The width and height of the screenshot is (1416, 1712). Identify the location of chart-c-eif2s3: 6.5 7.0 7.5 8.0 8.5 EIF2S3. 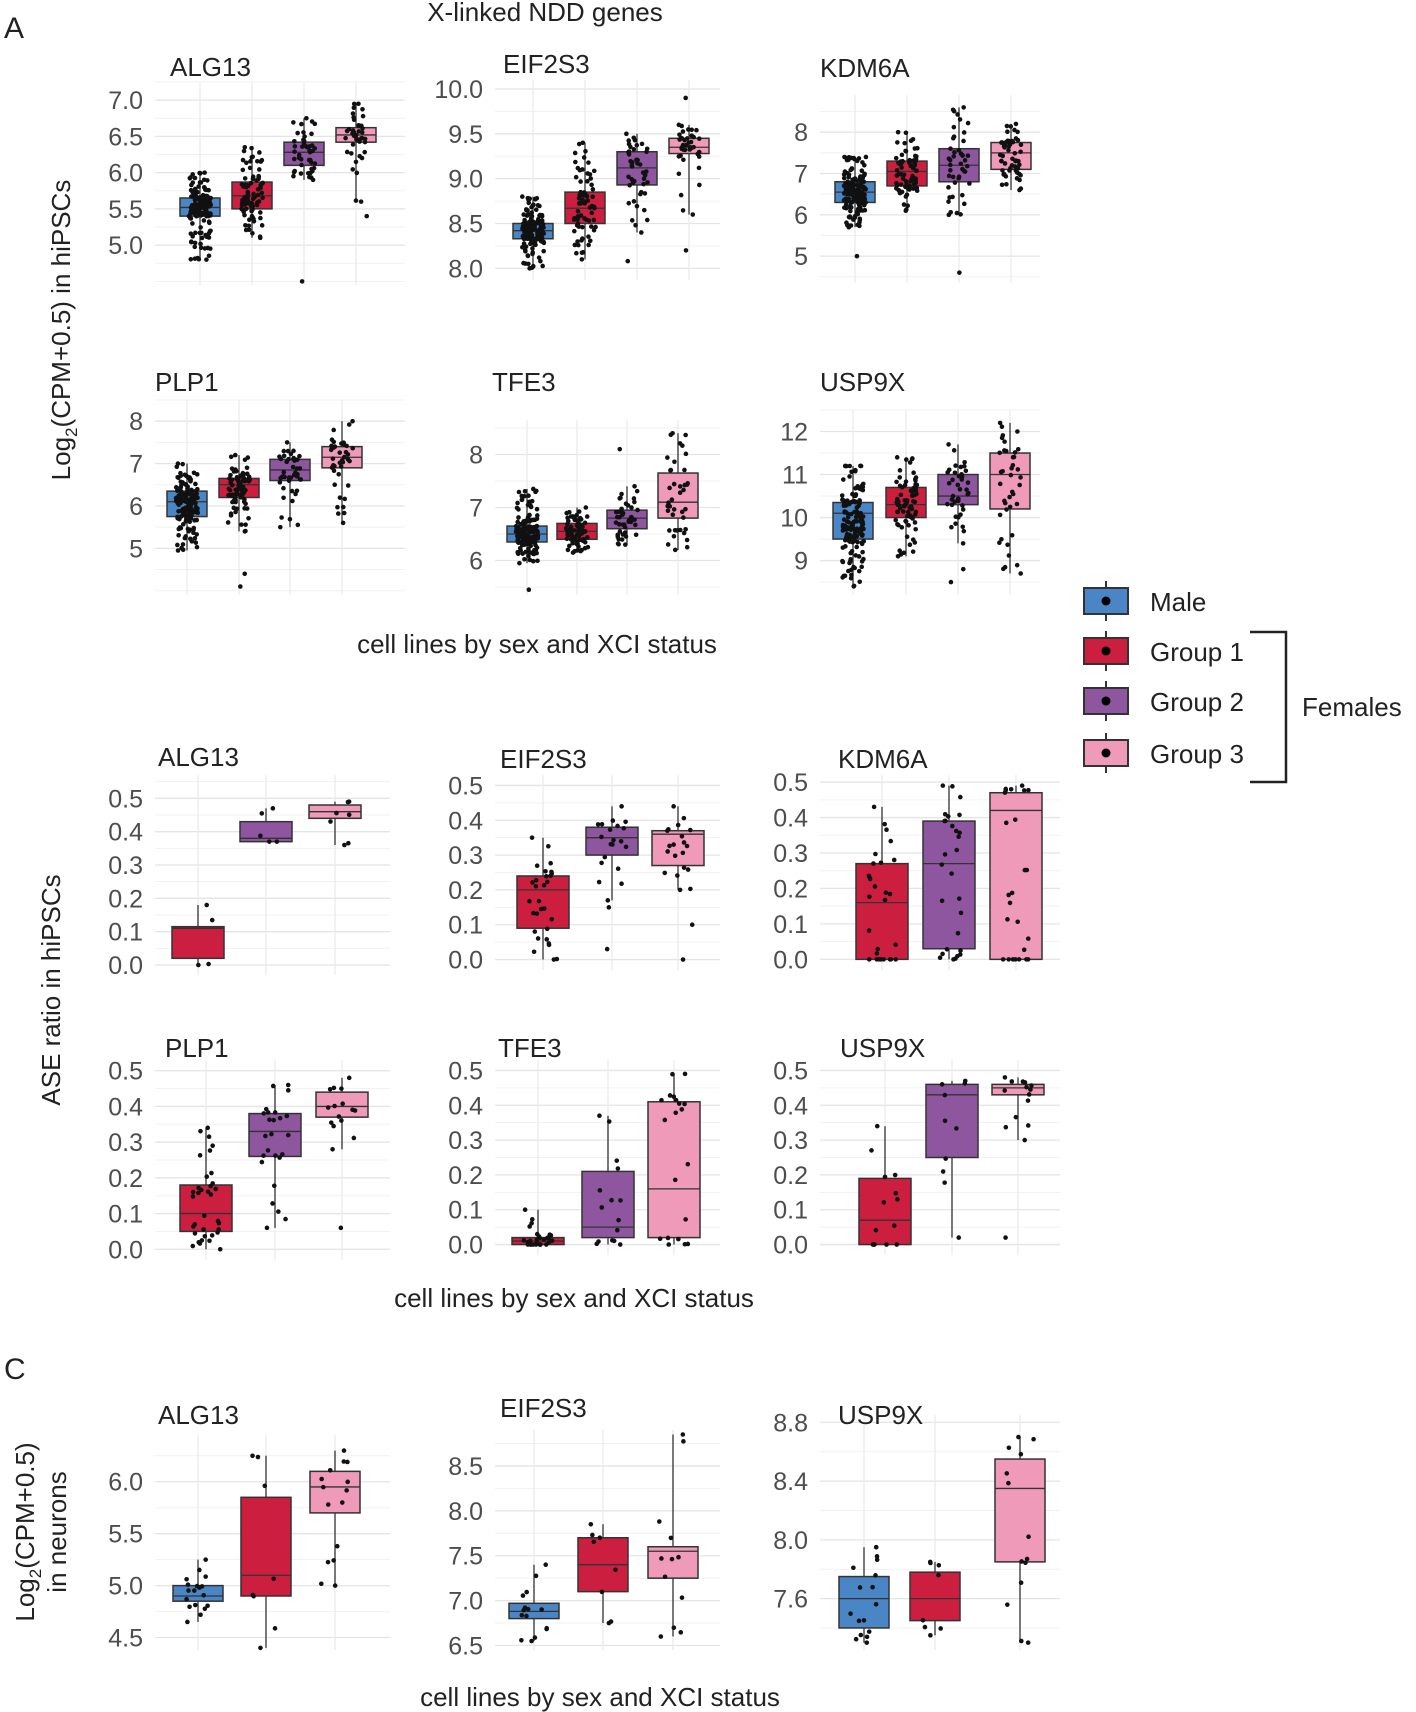
(584, 1527).